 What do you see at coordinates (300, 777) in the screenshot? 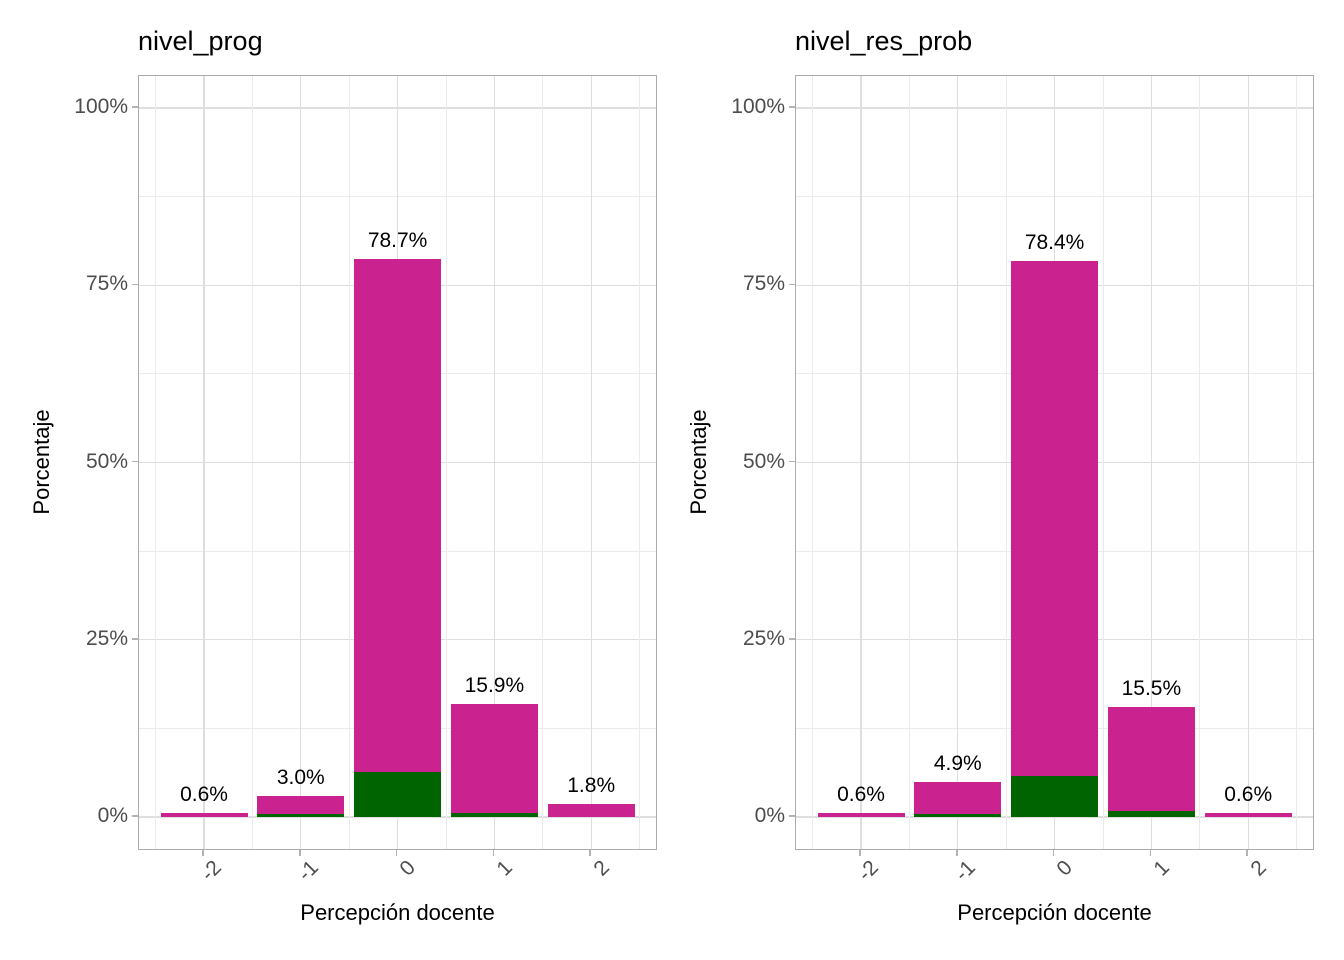
I see `bar-value-label: 3.0%` at bounding box center [300, 777].